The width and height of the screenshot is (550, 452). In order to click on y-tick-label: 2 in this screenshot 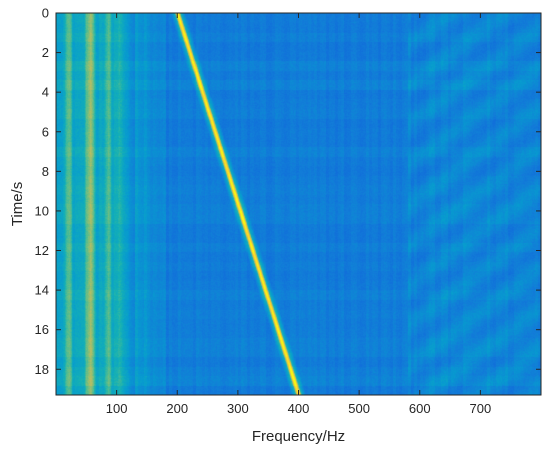, I will do `click(45, 52)`.